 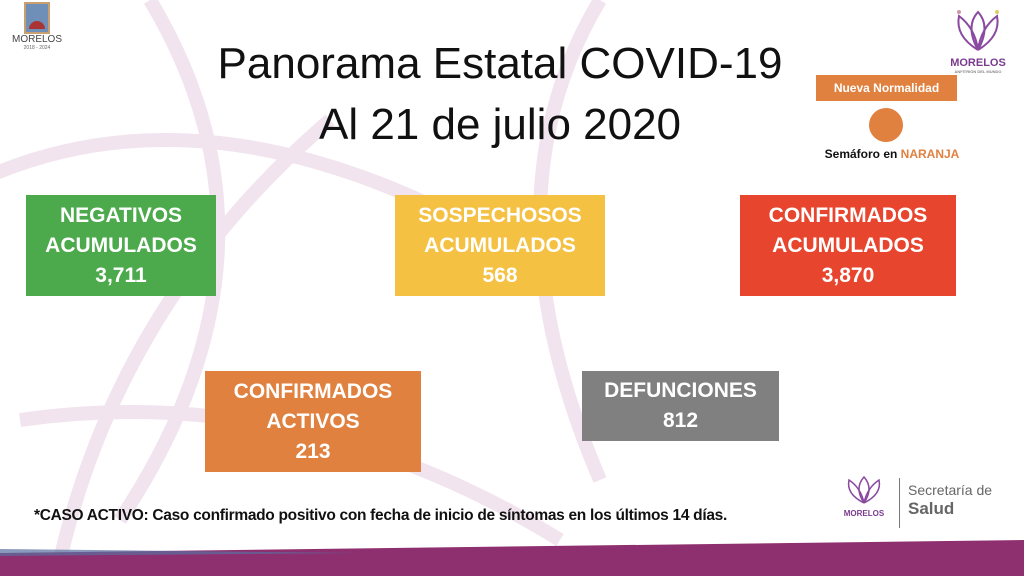 I want to click on card-value: 3,870, so click(x=848, y=275).